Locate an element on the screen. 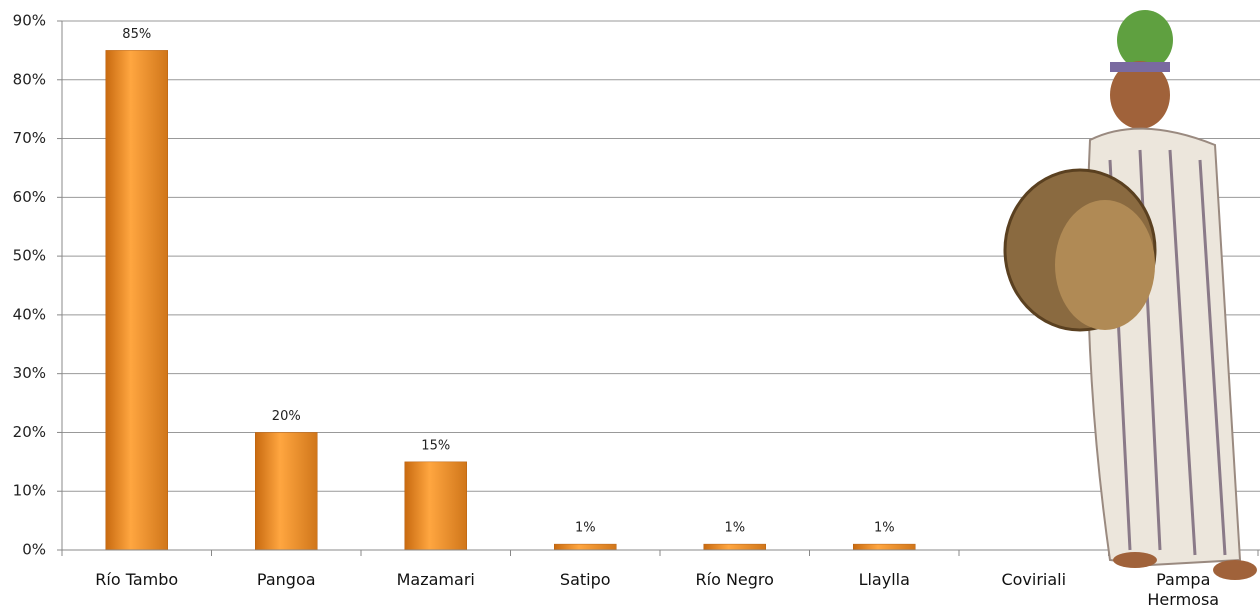 Image resolution: width=1260 pixels, height=614 pixels. y-tick-label: 0% is located at coordinates (34, 550).